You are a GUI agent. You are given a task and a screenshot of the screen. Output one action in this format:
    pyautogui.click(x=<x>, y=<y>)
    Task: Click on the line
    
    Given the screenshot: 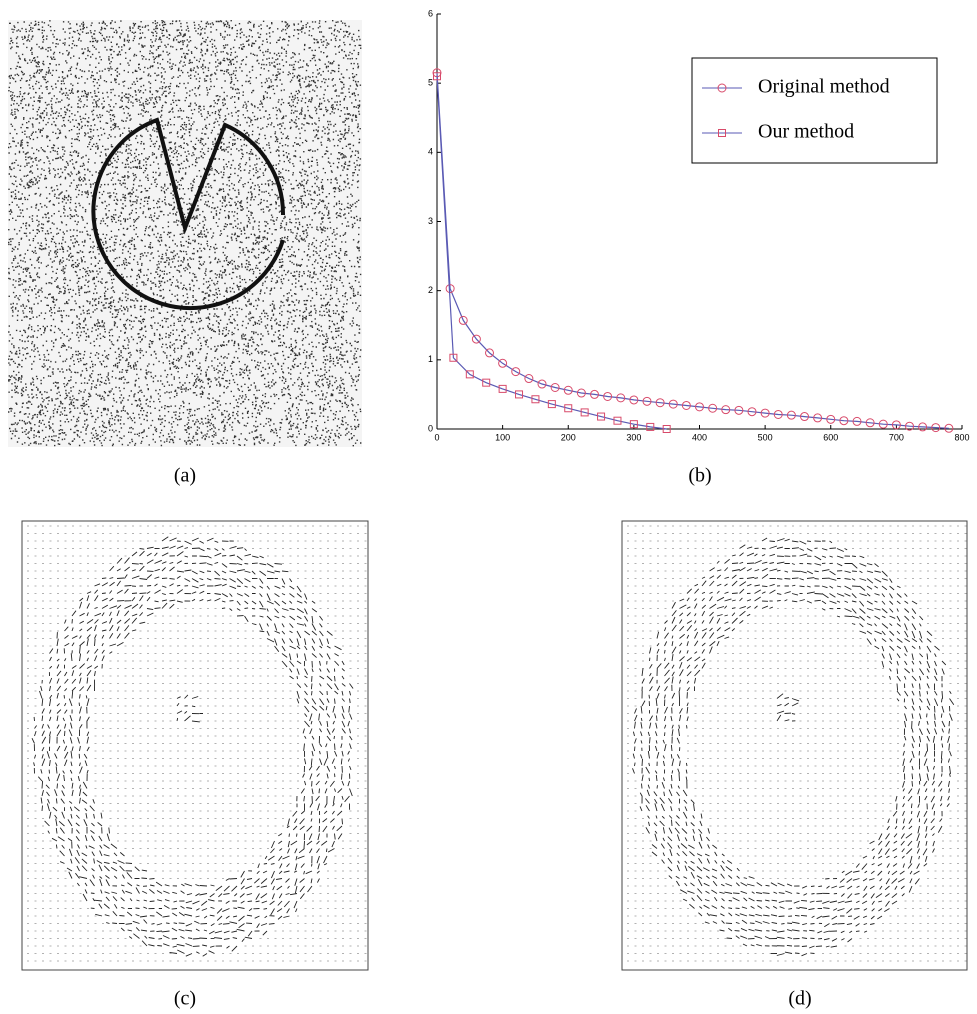 What is the action you would take?
    pyautogui.click(x=551, y=253)
    